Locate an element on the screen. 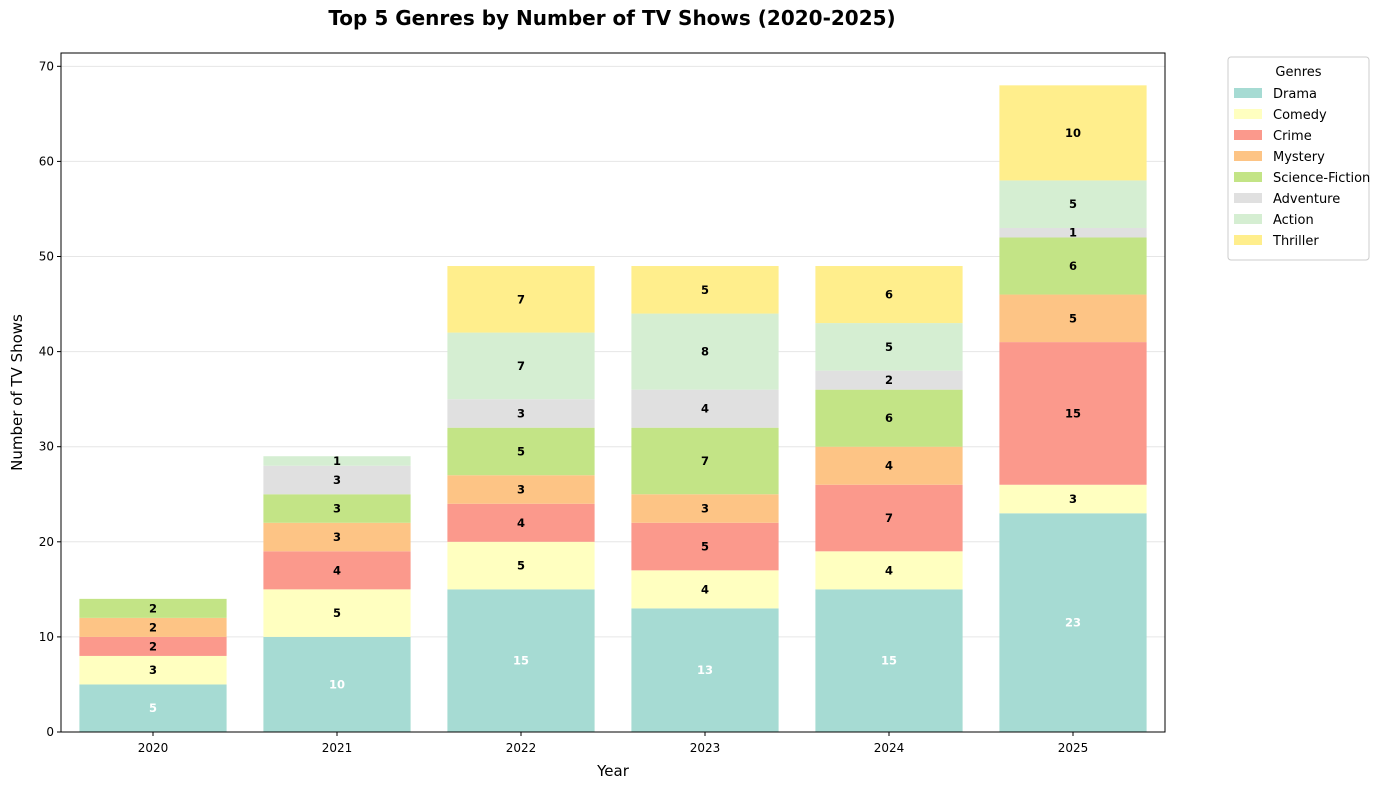  bar-drama-2025 is located at coordinates (1073, 622).